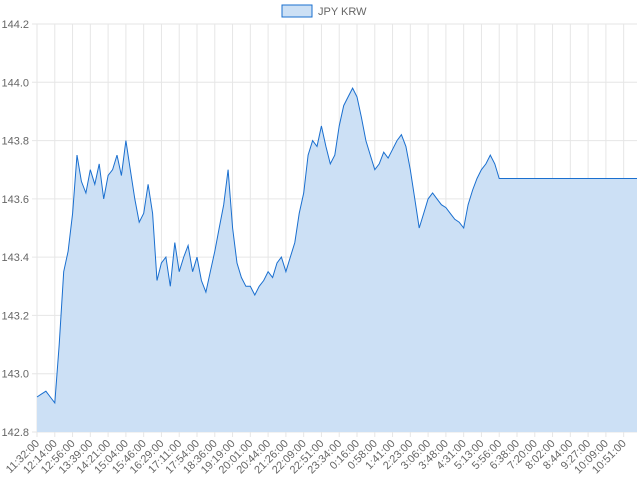 The height and width of the screenshot is (485, 640). Describe the element at coordinates (15, 316) in the screenshot. I see `y-tick-label: 143.2` at that location.